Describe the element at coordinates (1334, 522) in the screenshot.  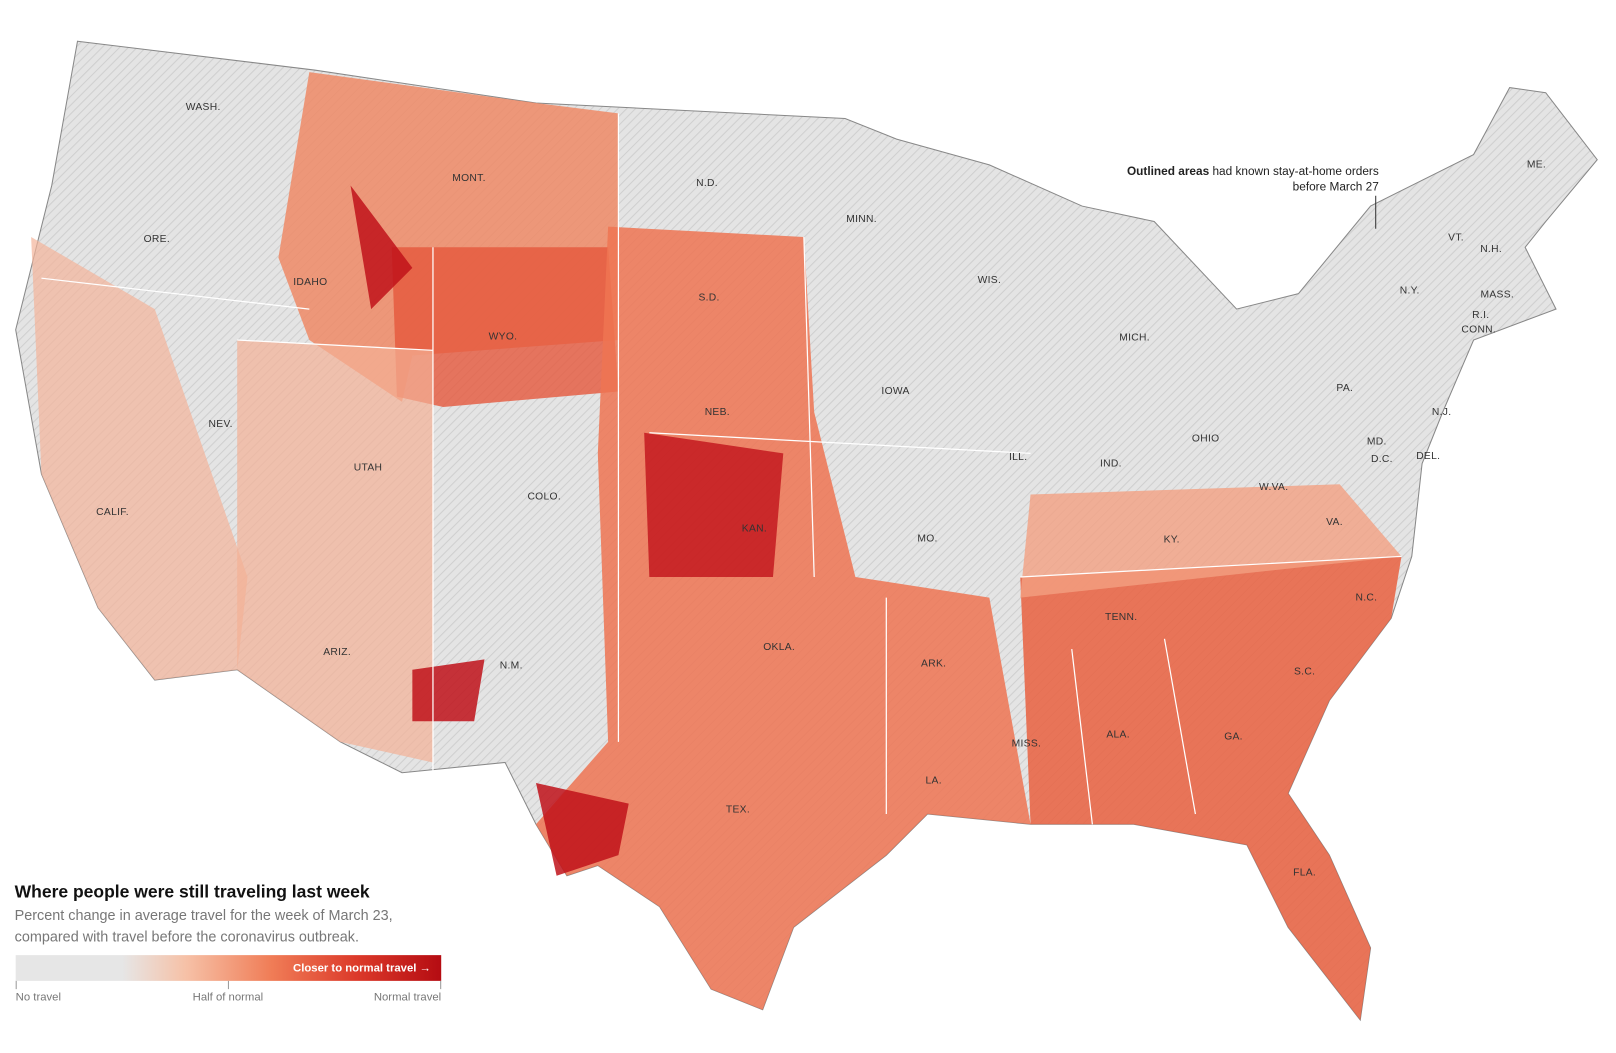
I see `state-label: VA.` at that location.